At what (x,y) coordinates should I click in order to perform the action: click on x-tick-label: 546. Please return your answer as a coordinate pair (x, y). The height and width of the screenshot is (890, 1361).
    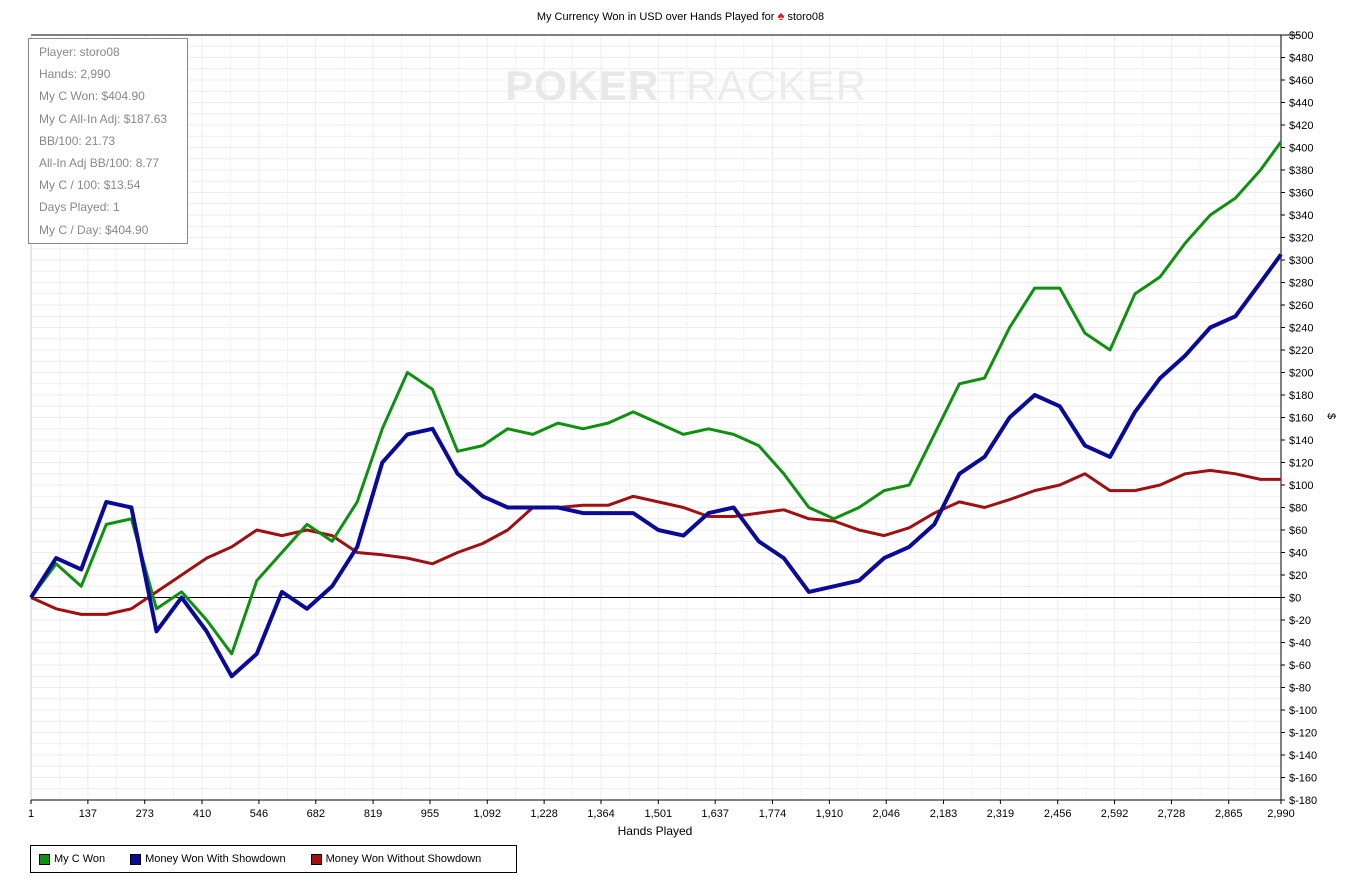
    Looking at the image, I should click on (259, 814).